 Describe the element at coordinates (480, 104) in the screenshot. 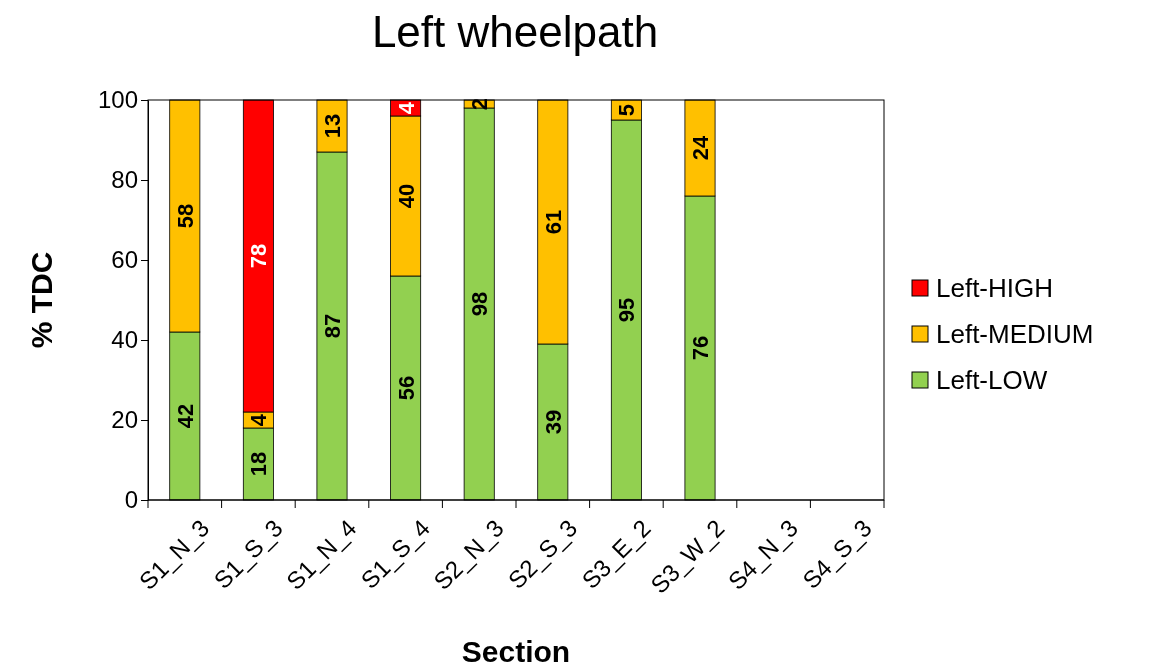

I see `data-label: 2` at that location.